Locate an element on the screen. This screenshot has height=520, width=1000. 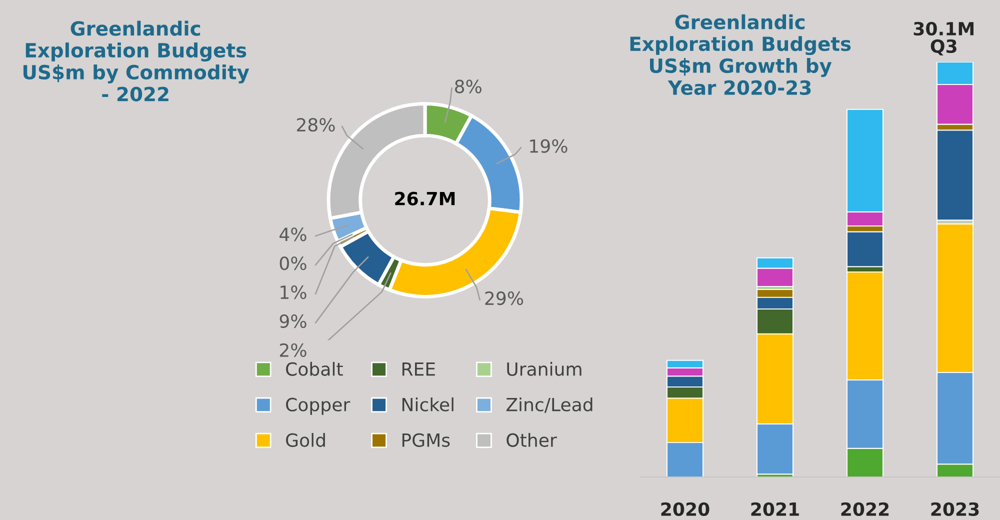
data-label: 28% is located at coordinates (315, 125).